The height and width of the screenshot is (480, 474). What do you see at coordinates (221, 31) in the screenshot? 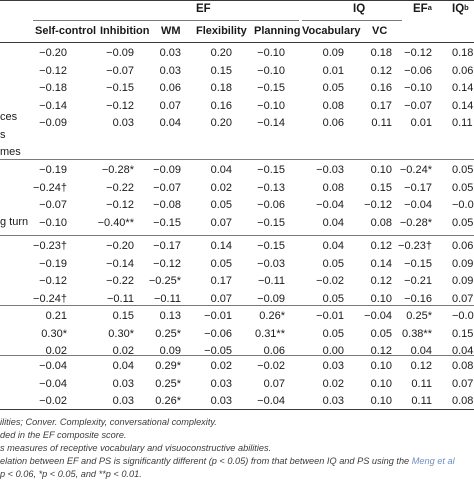
I see `col-header-flexibility: Flexibility` at bounding box center [221, 31].